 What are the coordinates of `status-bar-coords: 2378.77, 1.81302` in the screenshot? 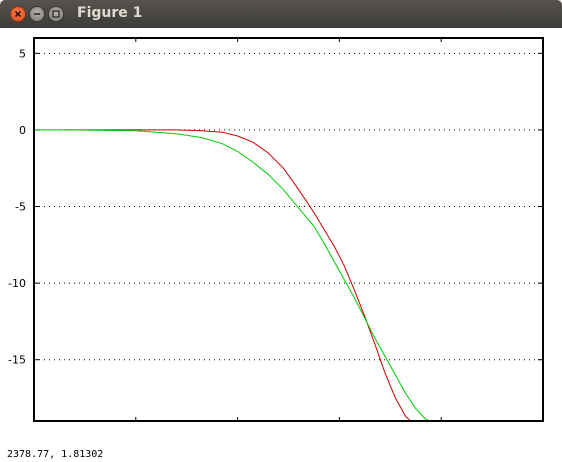 It's located at (281, 455).